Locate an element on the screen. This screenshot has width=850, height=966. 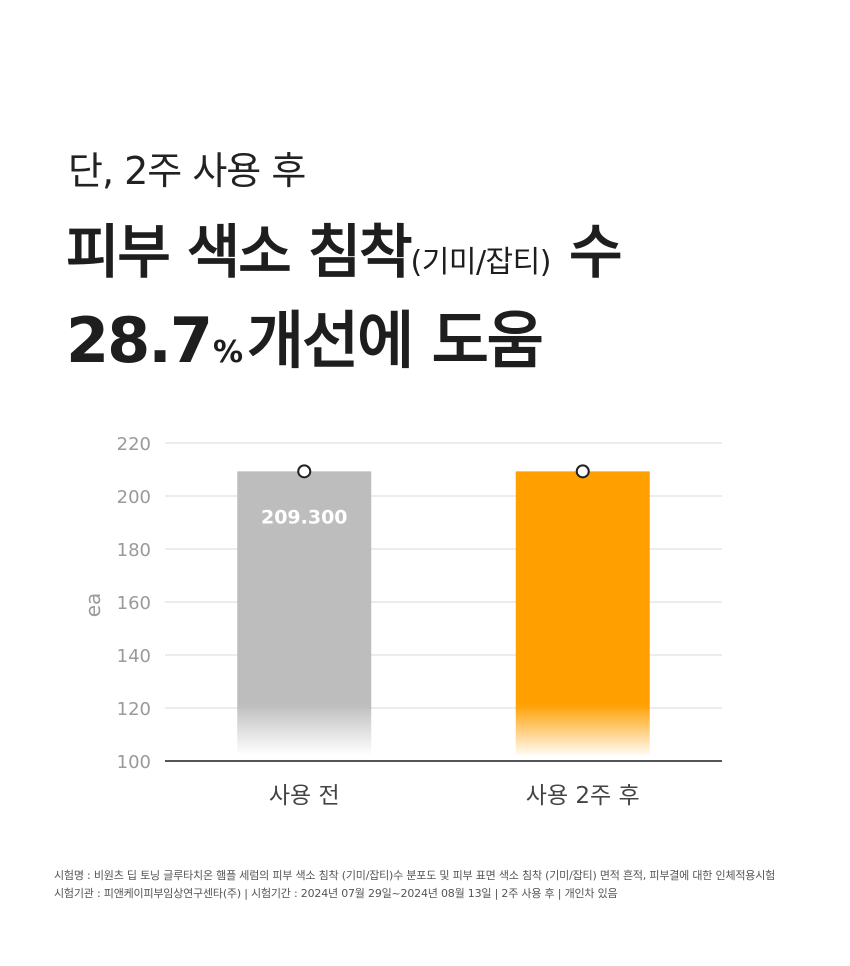
x-tick-label: 사용 2주 후 is located at coordinates (583, 796).